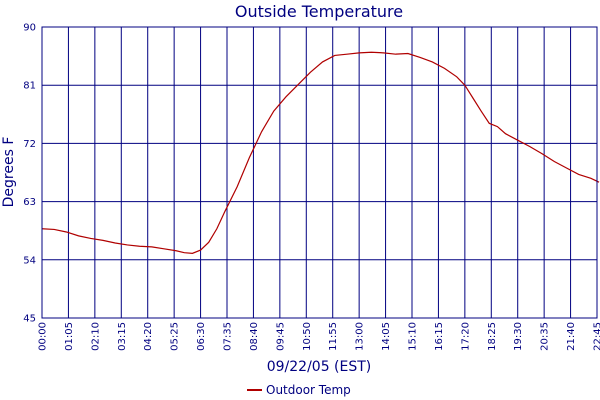 This screenshot has height=400, width=600. Describe the element at coordinates (69, 336) in the screenshot. I see `x-tick-label: 01:05` at that location.